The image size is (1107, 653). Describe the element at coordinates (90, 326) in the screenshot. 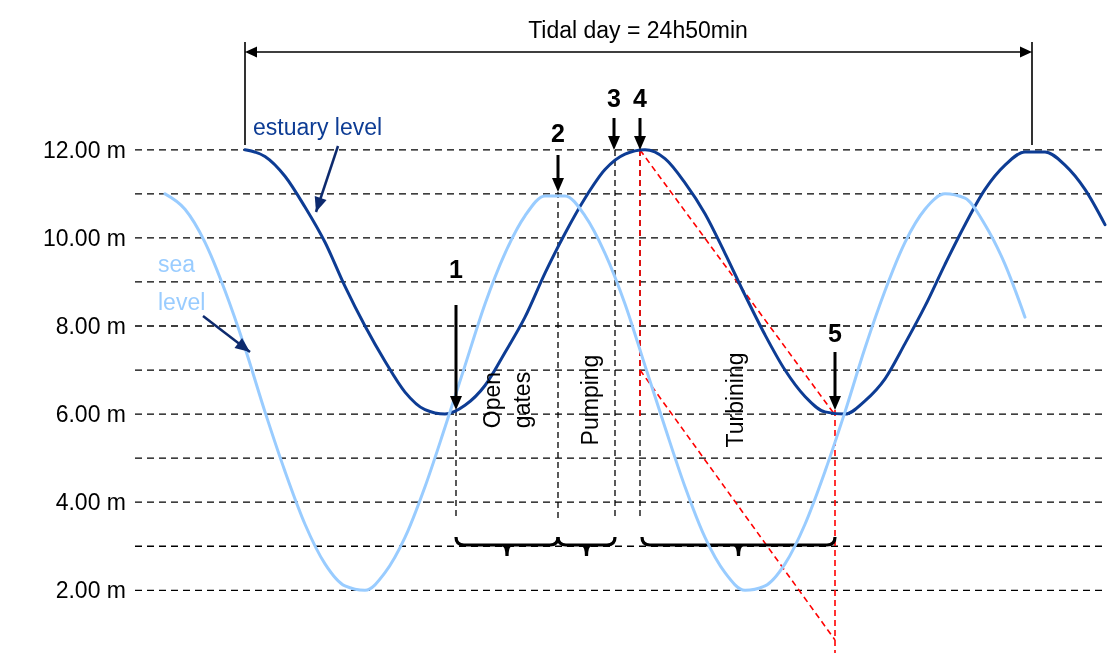

I see `y-tick-label: 8.00 m` at that location.